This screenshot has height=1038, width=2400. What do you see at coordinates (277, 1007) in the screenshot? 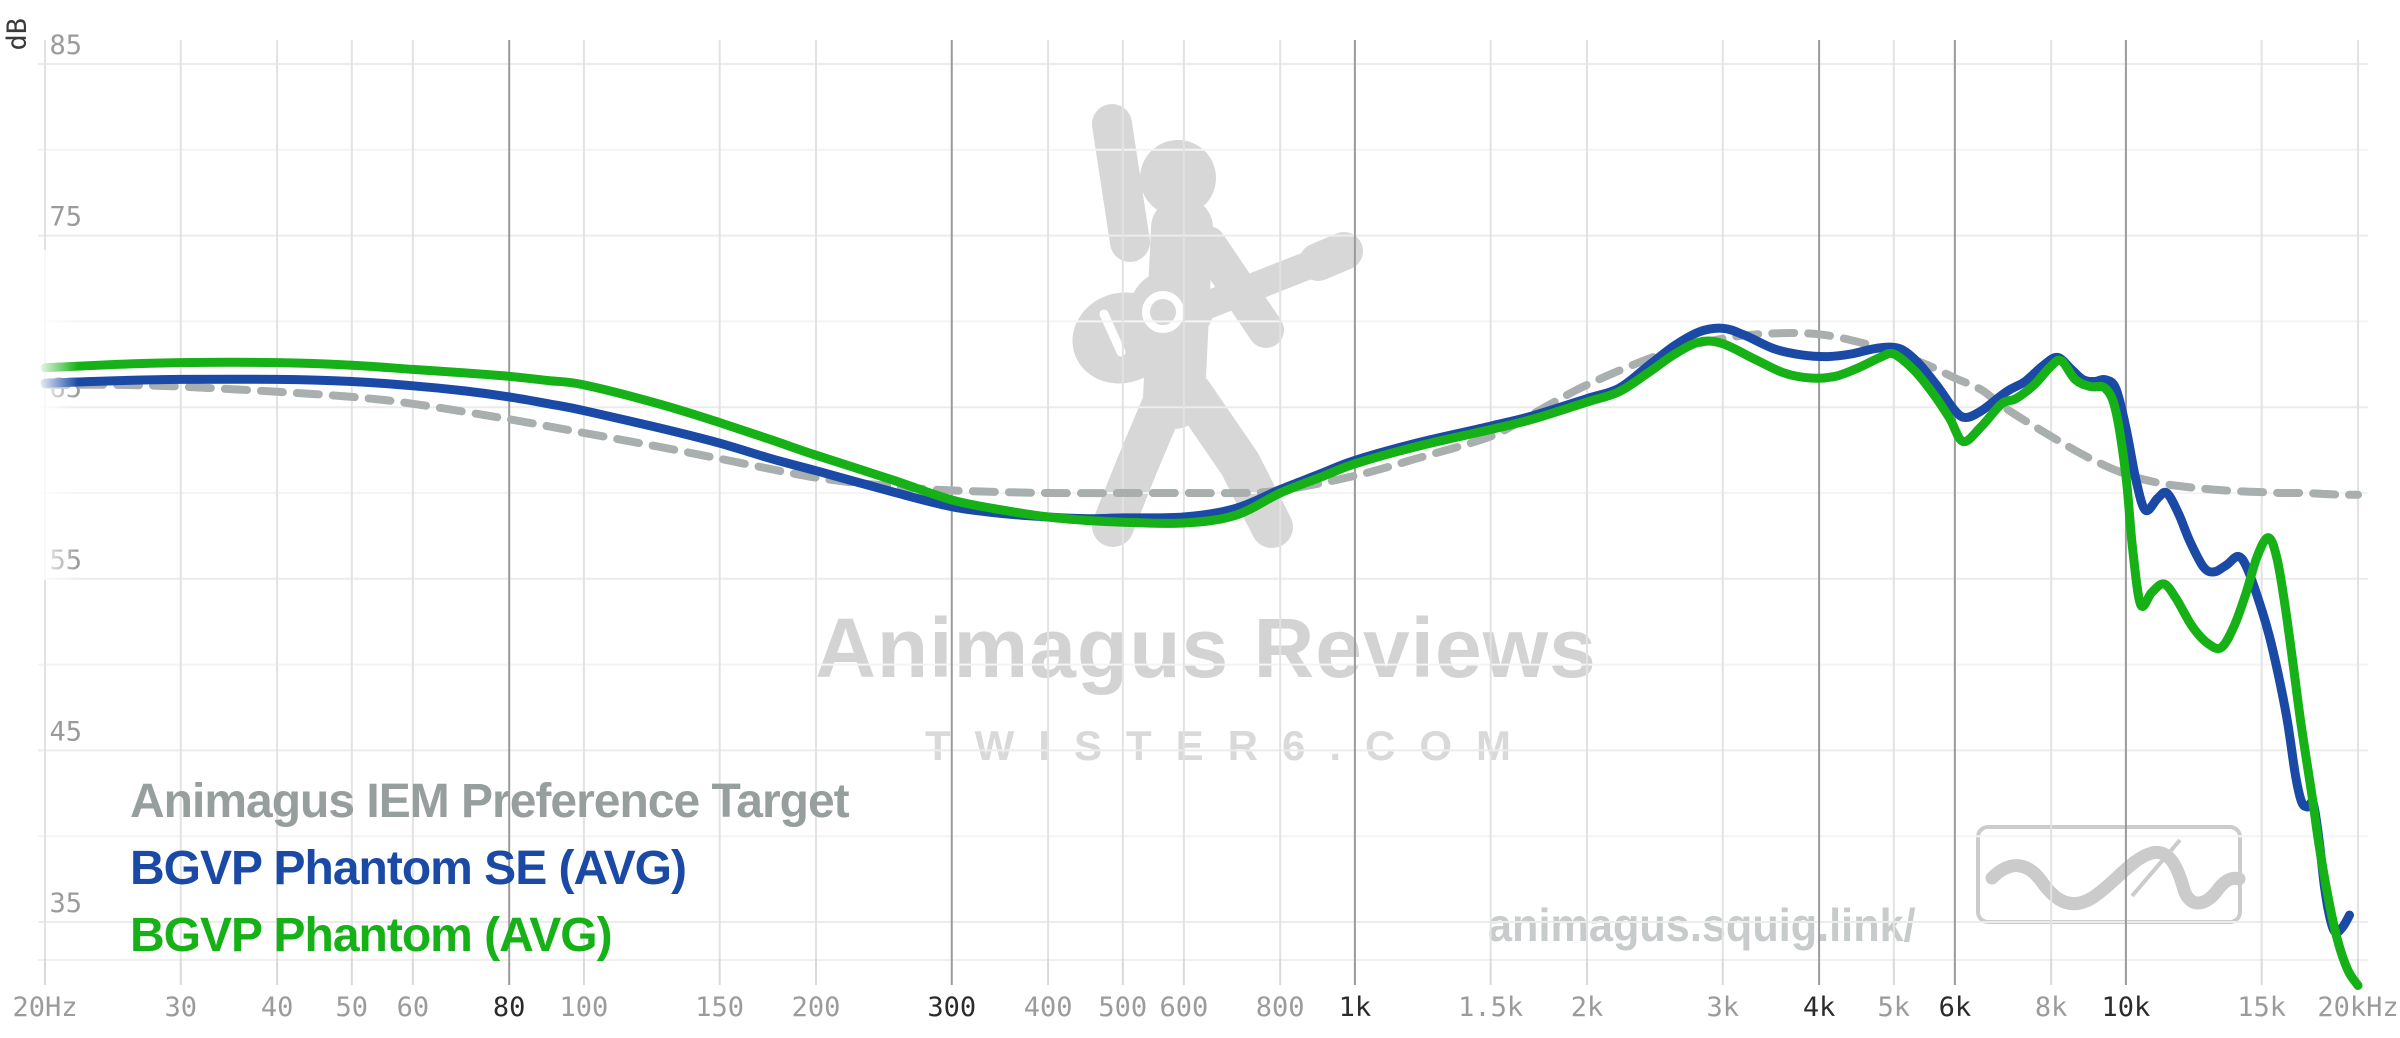
I see `x-tick-label-40: 40` at bounding box center [277, 1007].